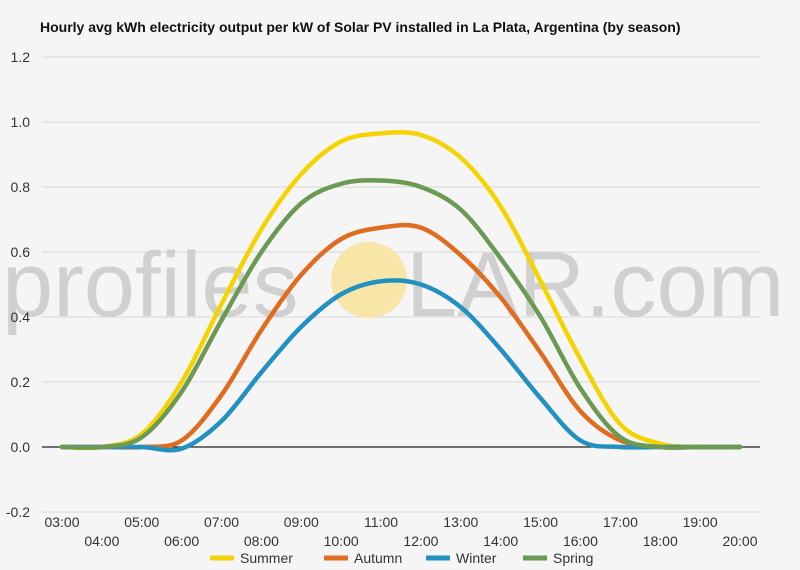 This screenshot has height=570, width=800. I want to click on y-tick-label: 0.8, so click(21, 187).